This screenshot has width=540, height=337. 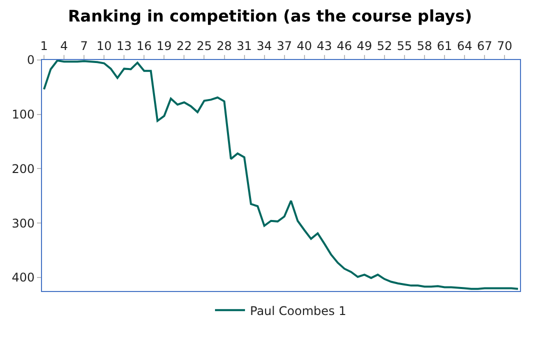 What do you see at coordinates (184, 46) in the screenshot?
I see `x-tick-label: 22` at bounding box center [184, 46].